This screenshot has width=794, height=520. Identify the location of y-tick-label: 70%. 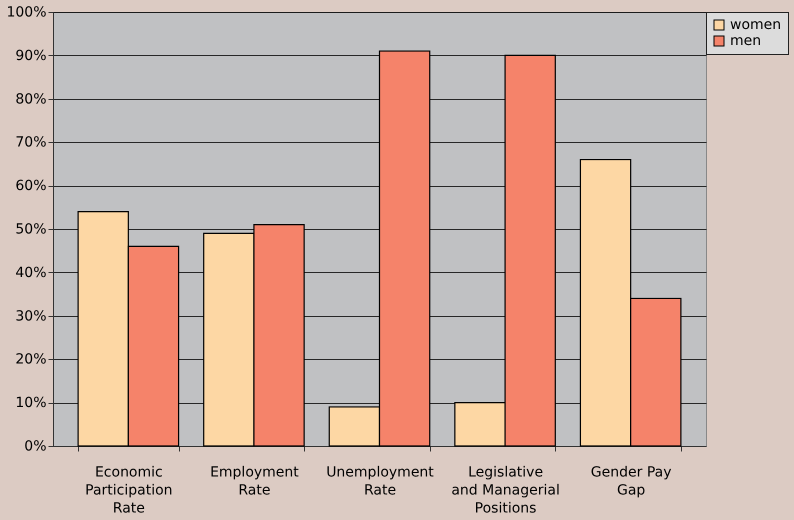
(30, 142).